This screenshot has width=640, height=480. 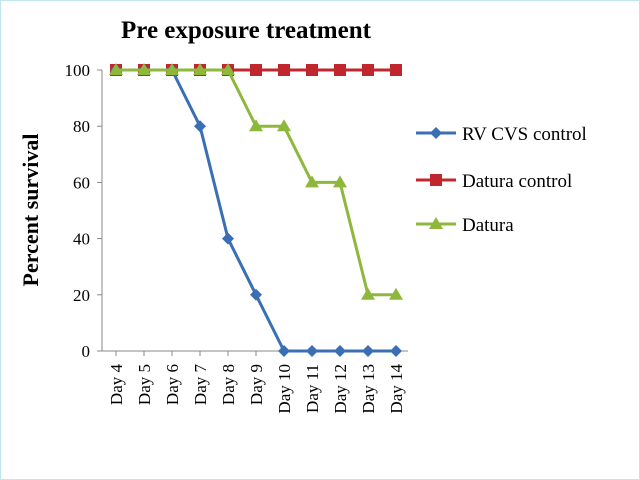 I want to click on x-tick-label: Day 13, so click(x=368, y=389).